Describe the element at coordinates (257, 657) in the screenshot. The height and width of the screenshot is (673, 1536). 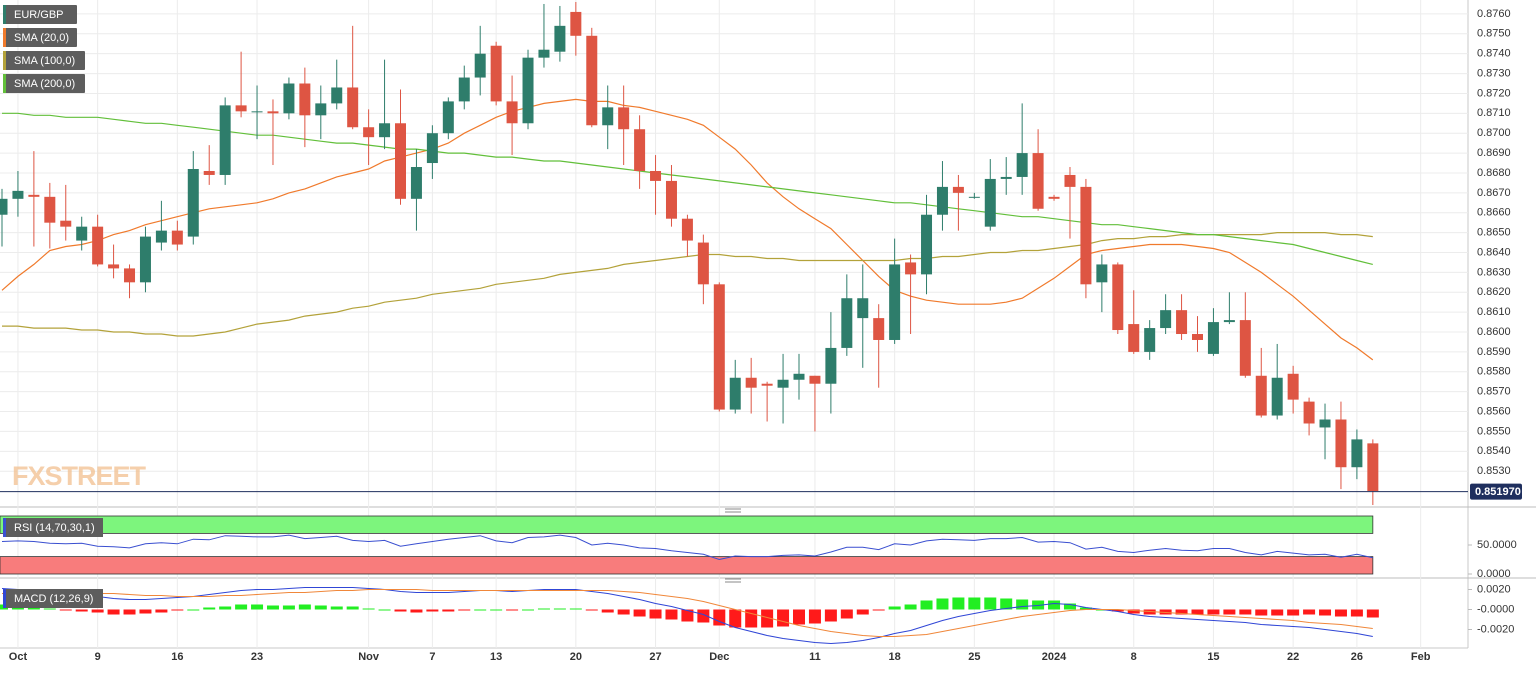
I see `x-tick-label: 23` at that location.